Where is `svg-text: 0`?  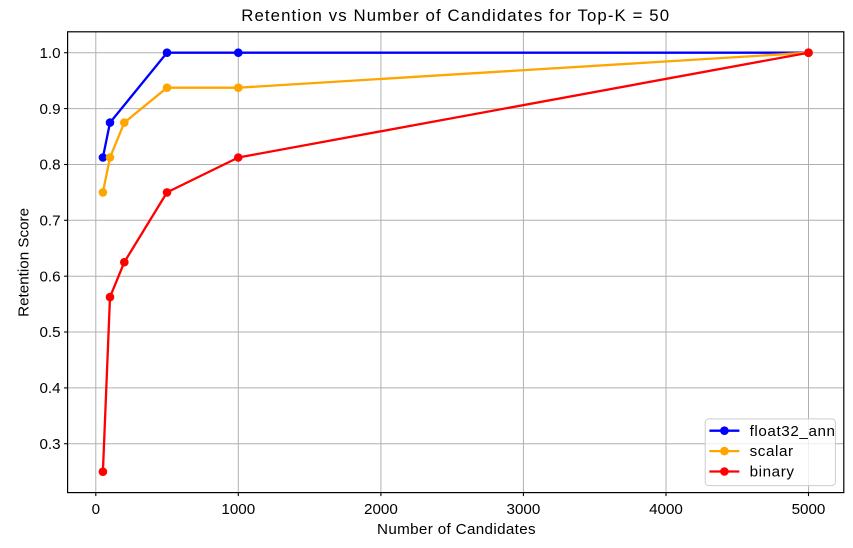 svg-text: 0 is located at coordinates (96, 509).